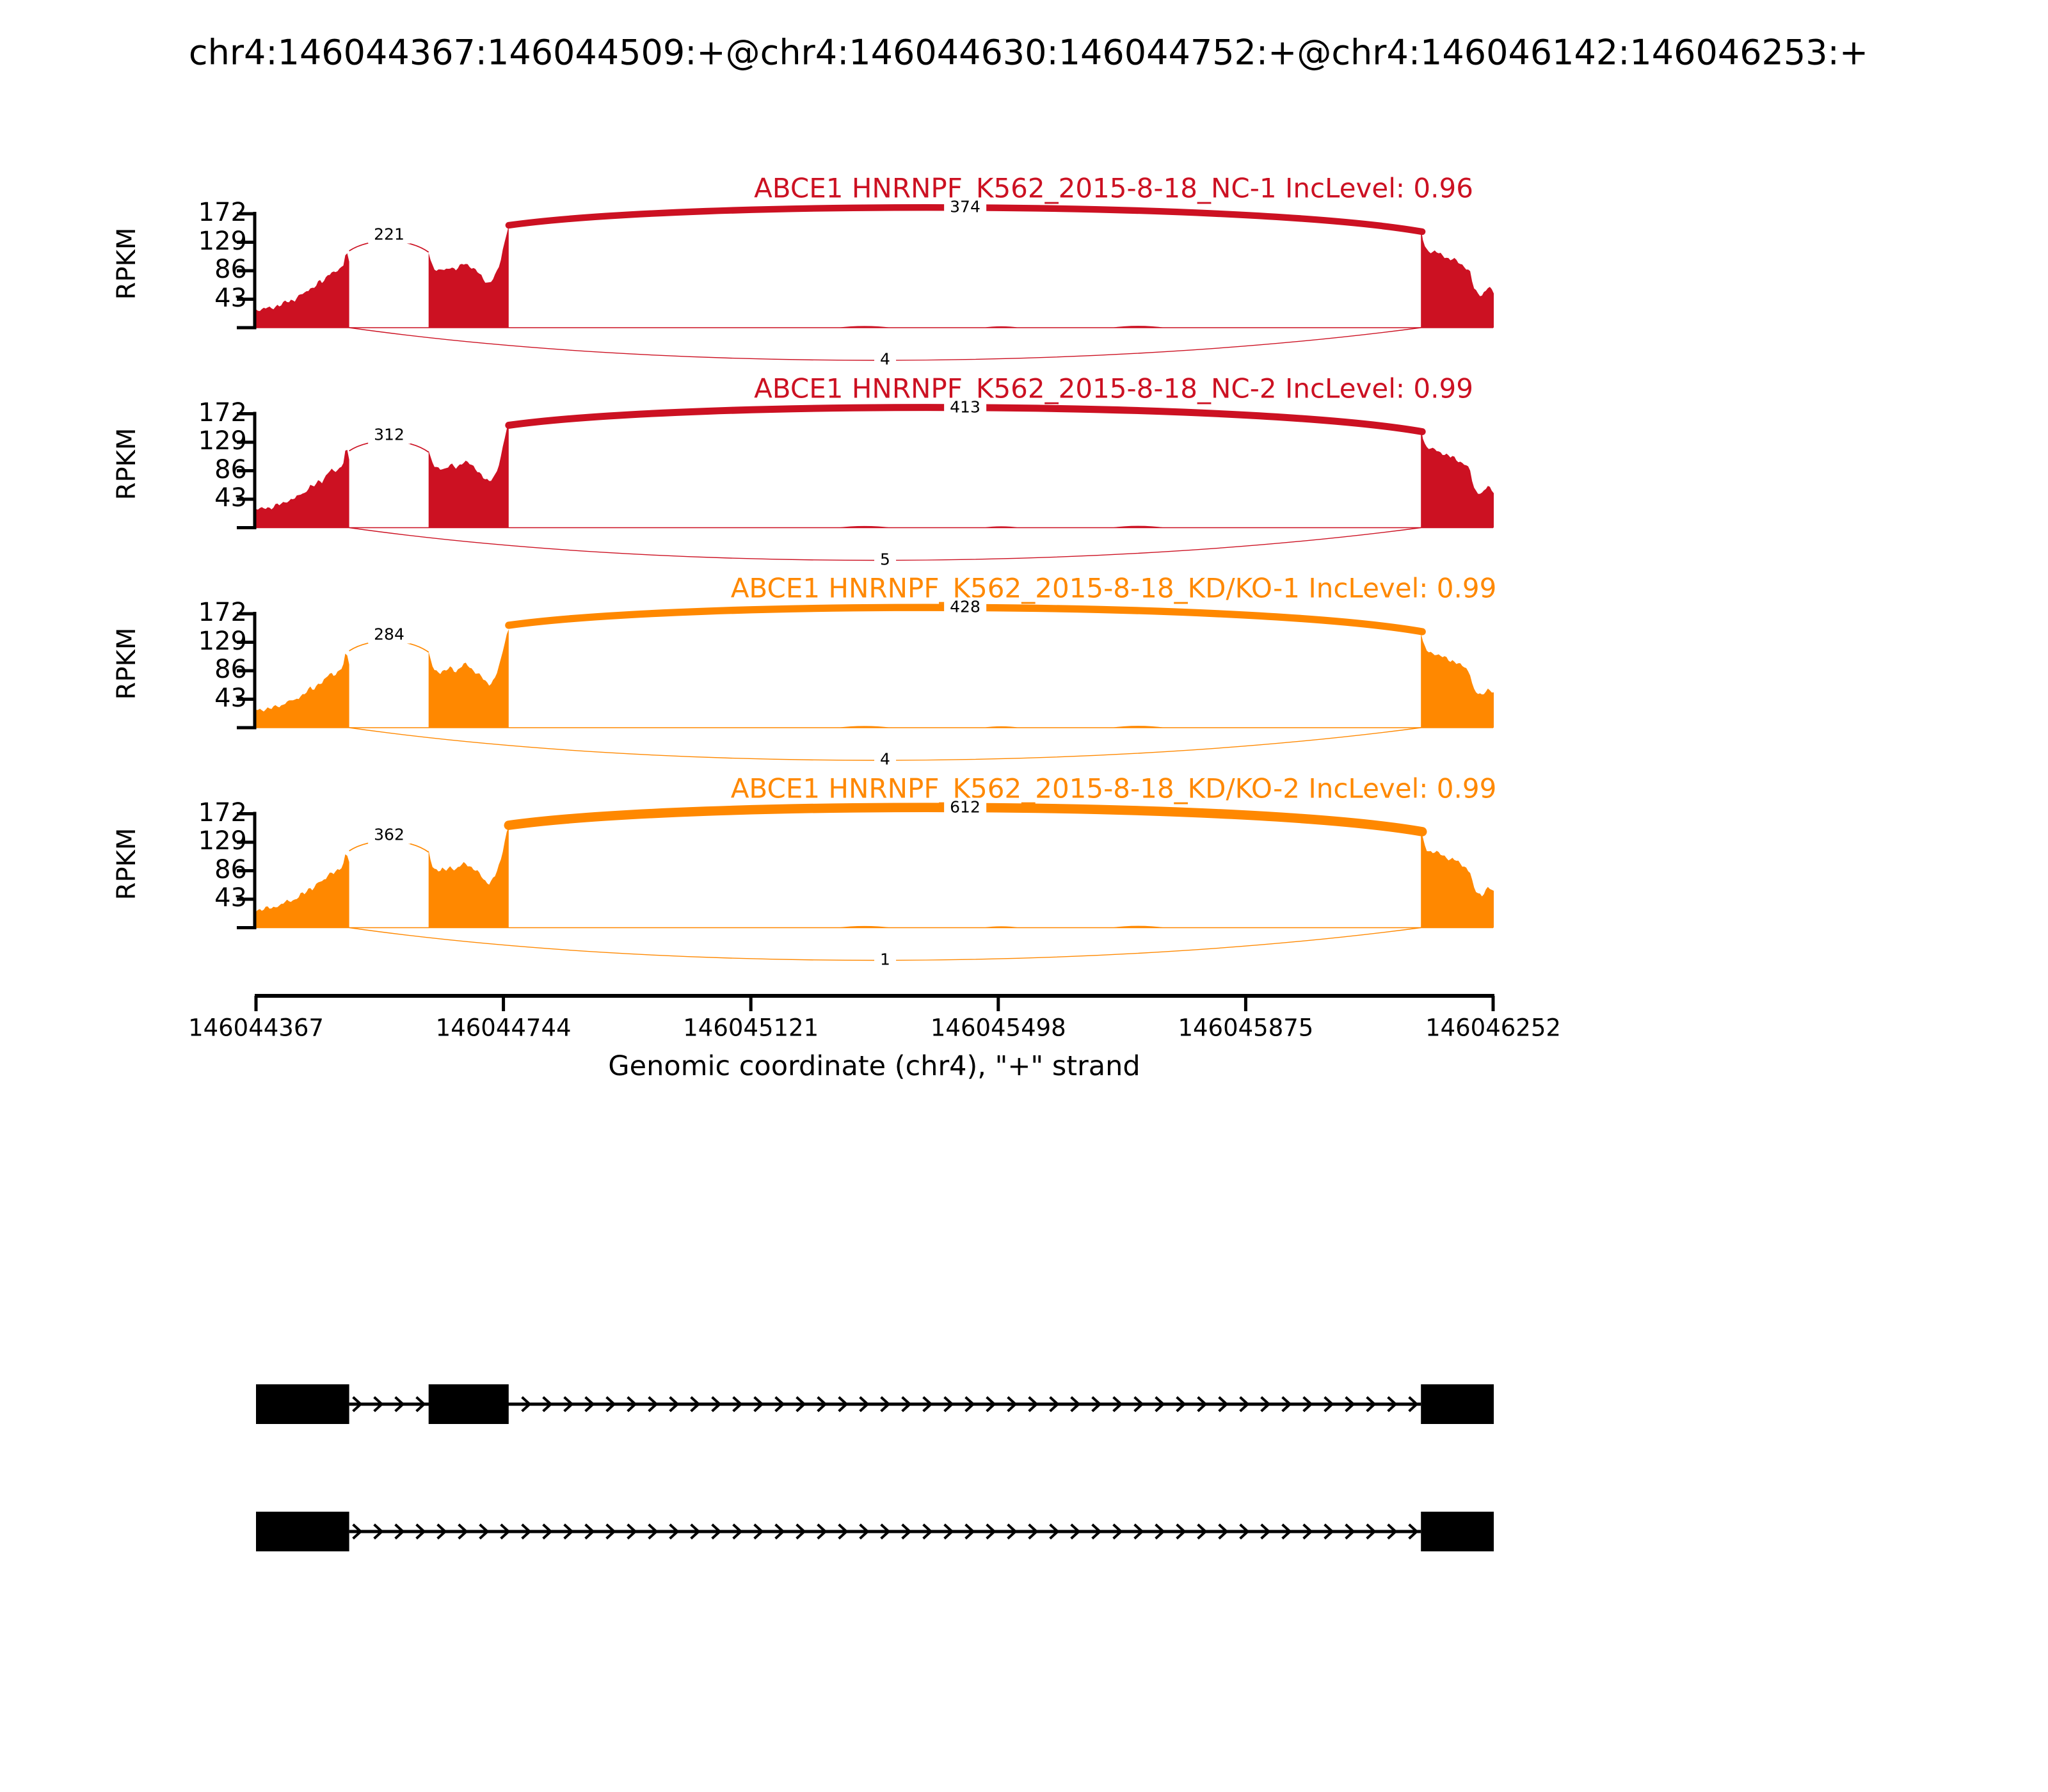  What do you see at coordinates (874, 1066) in the screenshot?
I see `x-axis-title: Genomic coordinate (chr4), "+" strand` at bounding box center [874, 1066].